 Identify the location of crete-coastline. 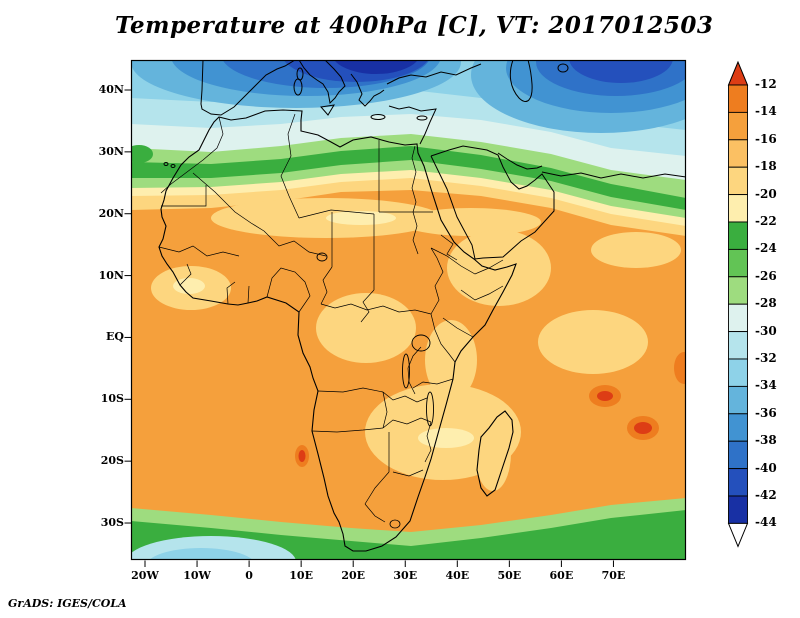
(378, 117).